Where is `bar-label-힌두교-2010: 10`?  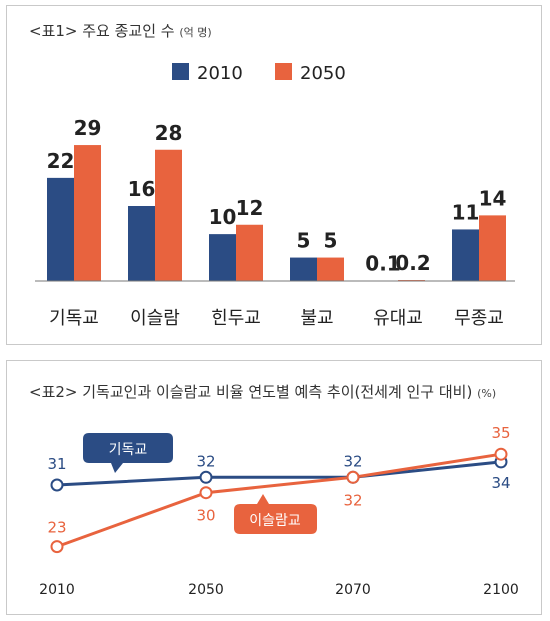
bar-label-힌두교-2010: 10 is located at coordinates (223, 217).